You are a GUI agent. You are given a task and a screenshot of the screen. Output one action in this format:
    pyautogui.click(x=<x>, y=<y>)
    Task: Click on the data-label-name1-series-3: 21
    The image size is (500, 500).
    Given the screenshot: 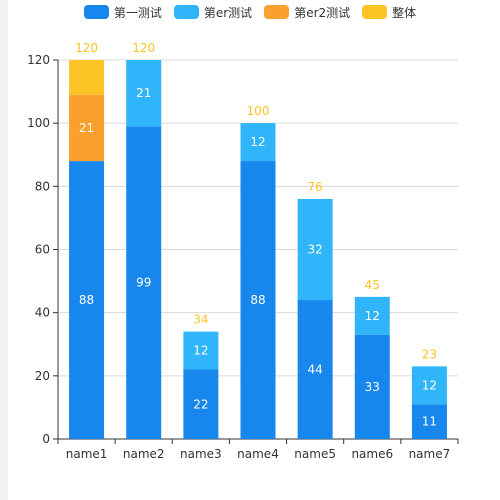 What is the action you would take?
    pyautogui.click(x=86, y=128)
    